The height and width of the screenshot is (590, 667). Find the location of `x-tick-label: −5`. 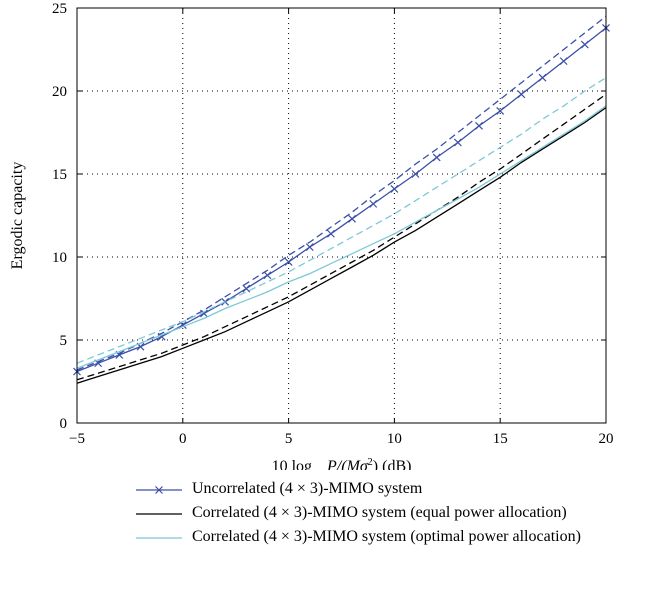

x-tick-label: −5 is located at coordinates (77, 439).